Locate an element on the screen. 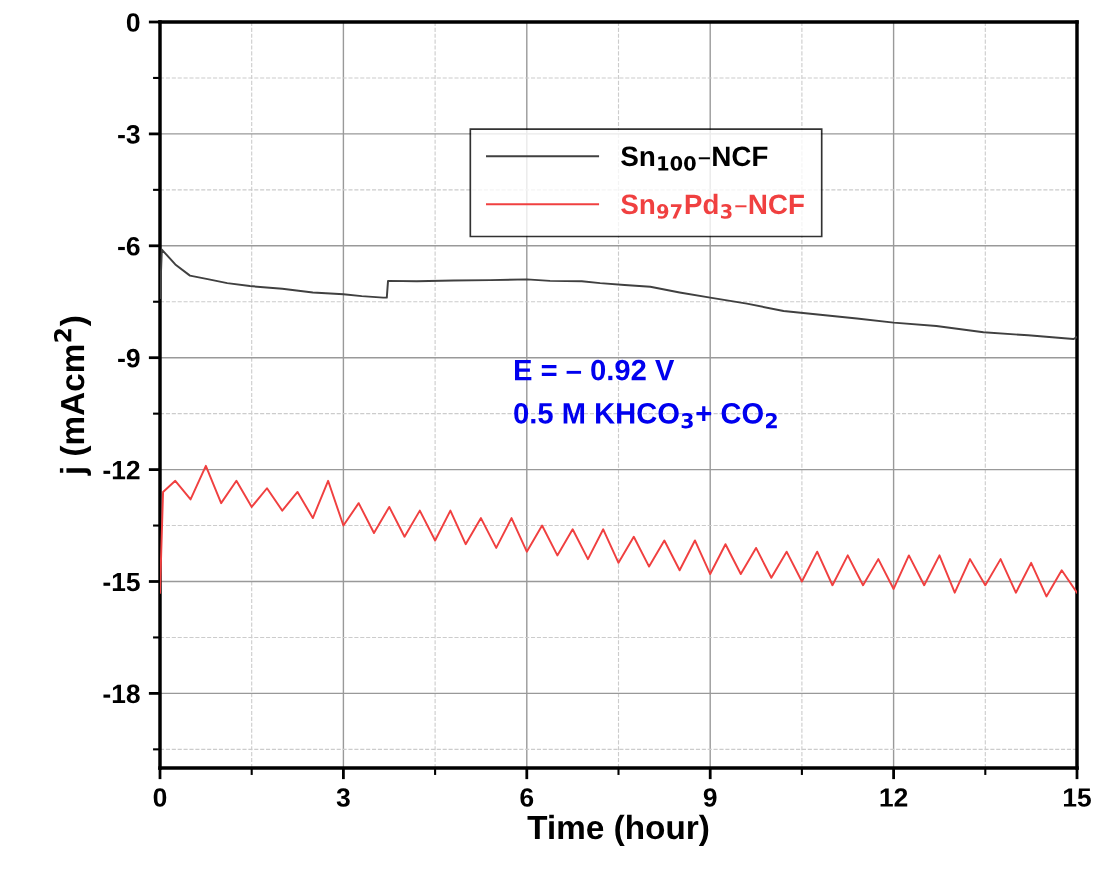  legend-label: Sn$_{100}$–NCF is located at coordinates (694, 158).